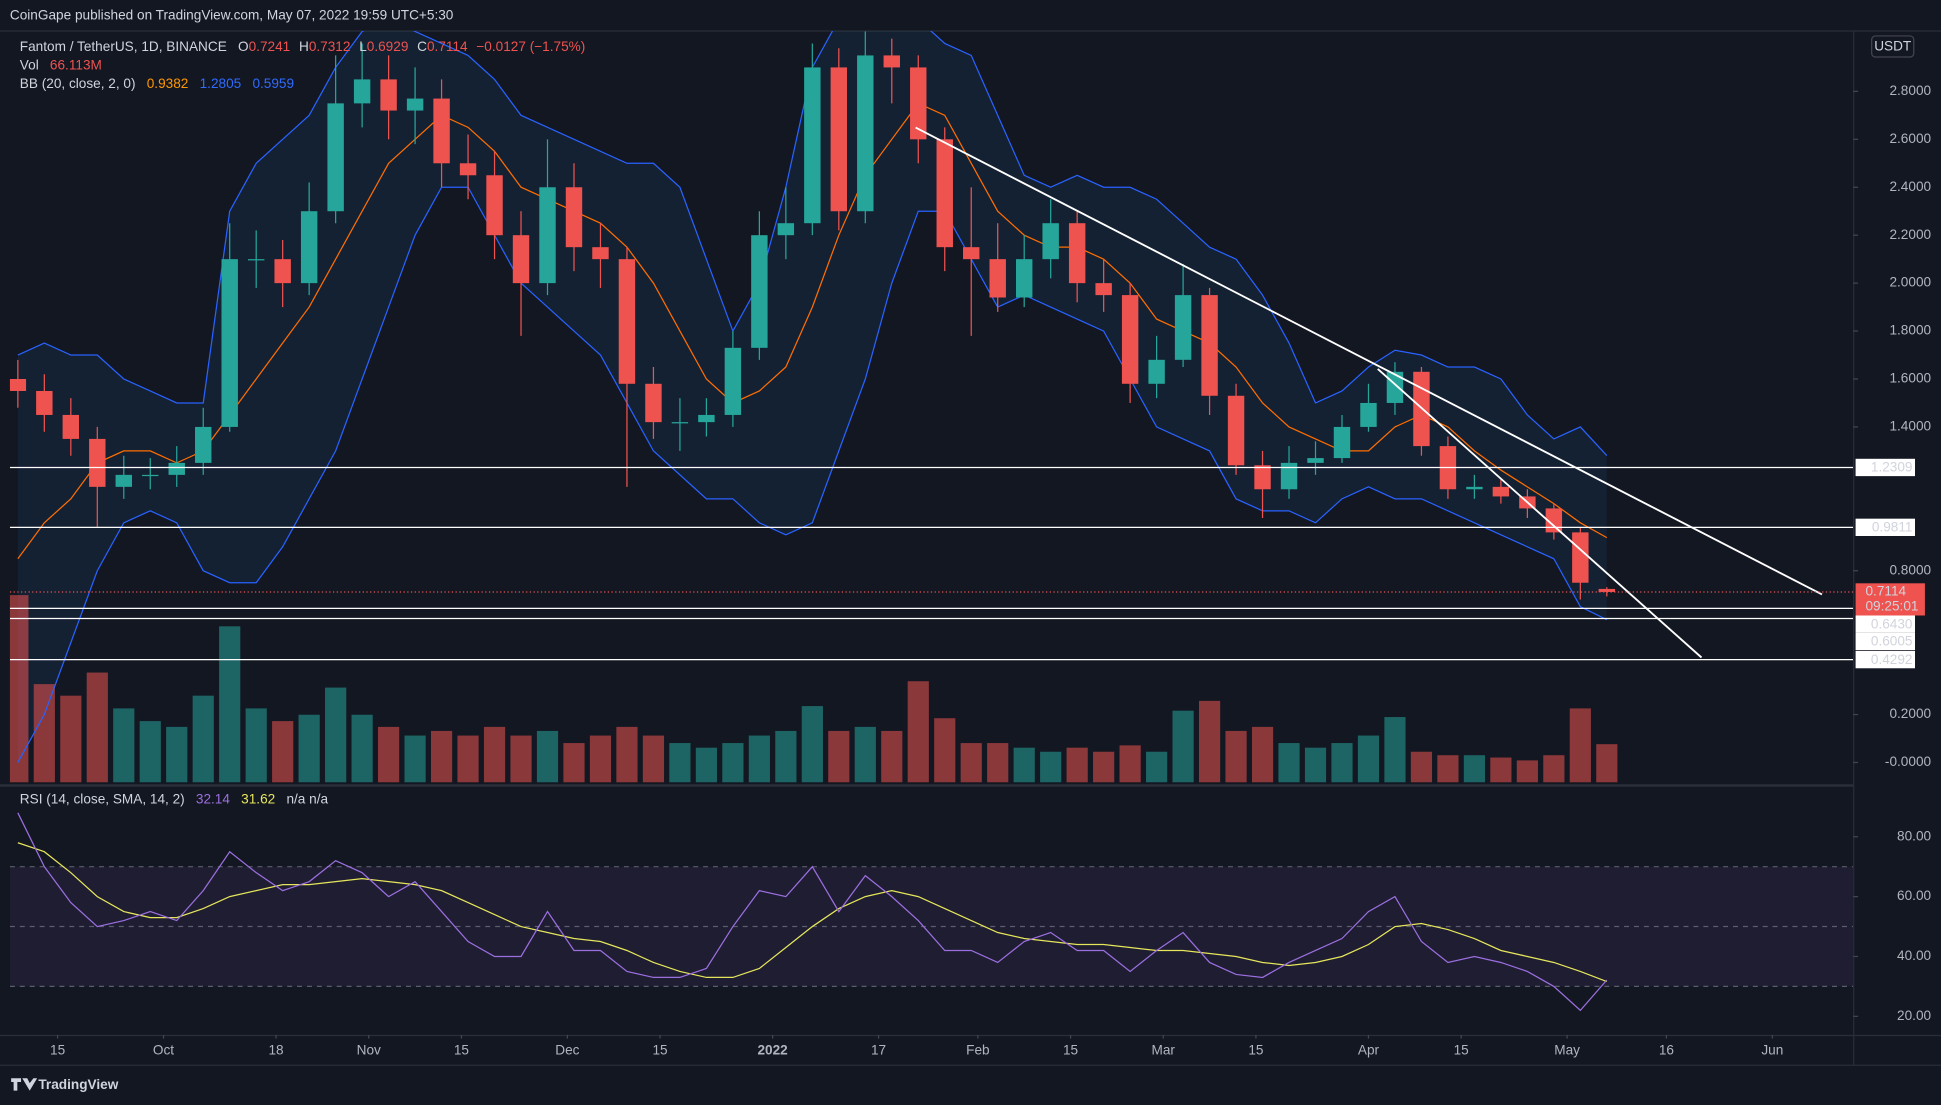  I want to click on level-label: 0.6005, so click(1892, 641).